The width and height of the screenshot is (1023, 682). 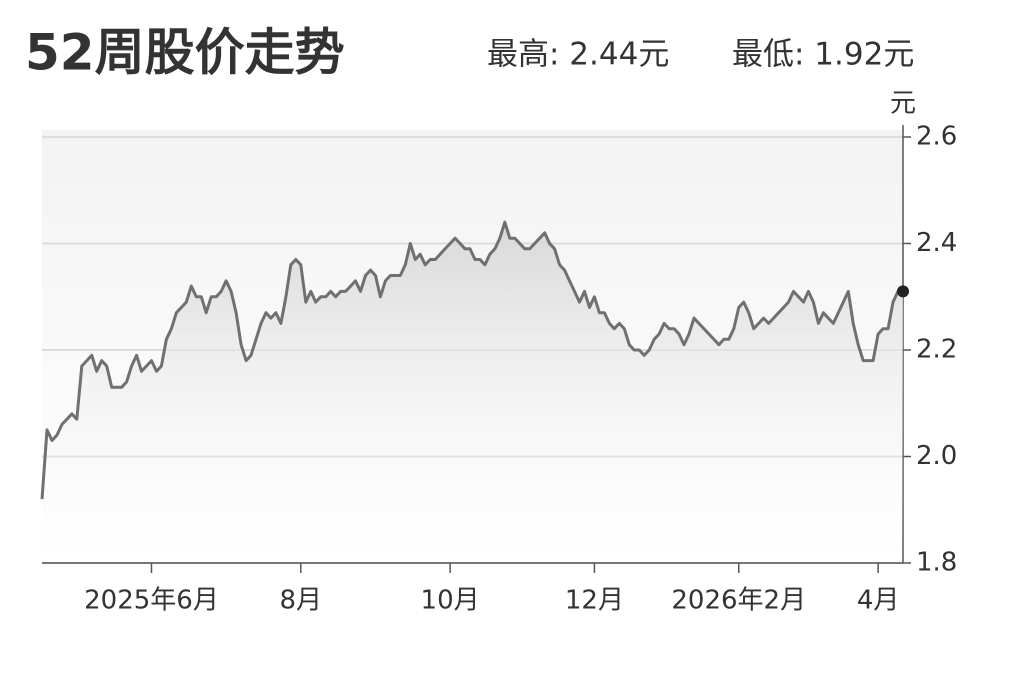 What do you see at coordinates (936, 243) in the screenshot?
I see `y-tick-label: 2.4` at bounding box center [936, 243].